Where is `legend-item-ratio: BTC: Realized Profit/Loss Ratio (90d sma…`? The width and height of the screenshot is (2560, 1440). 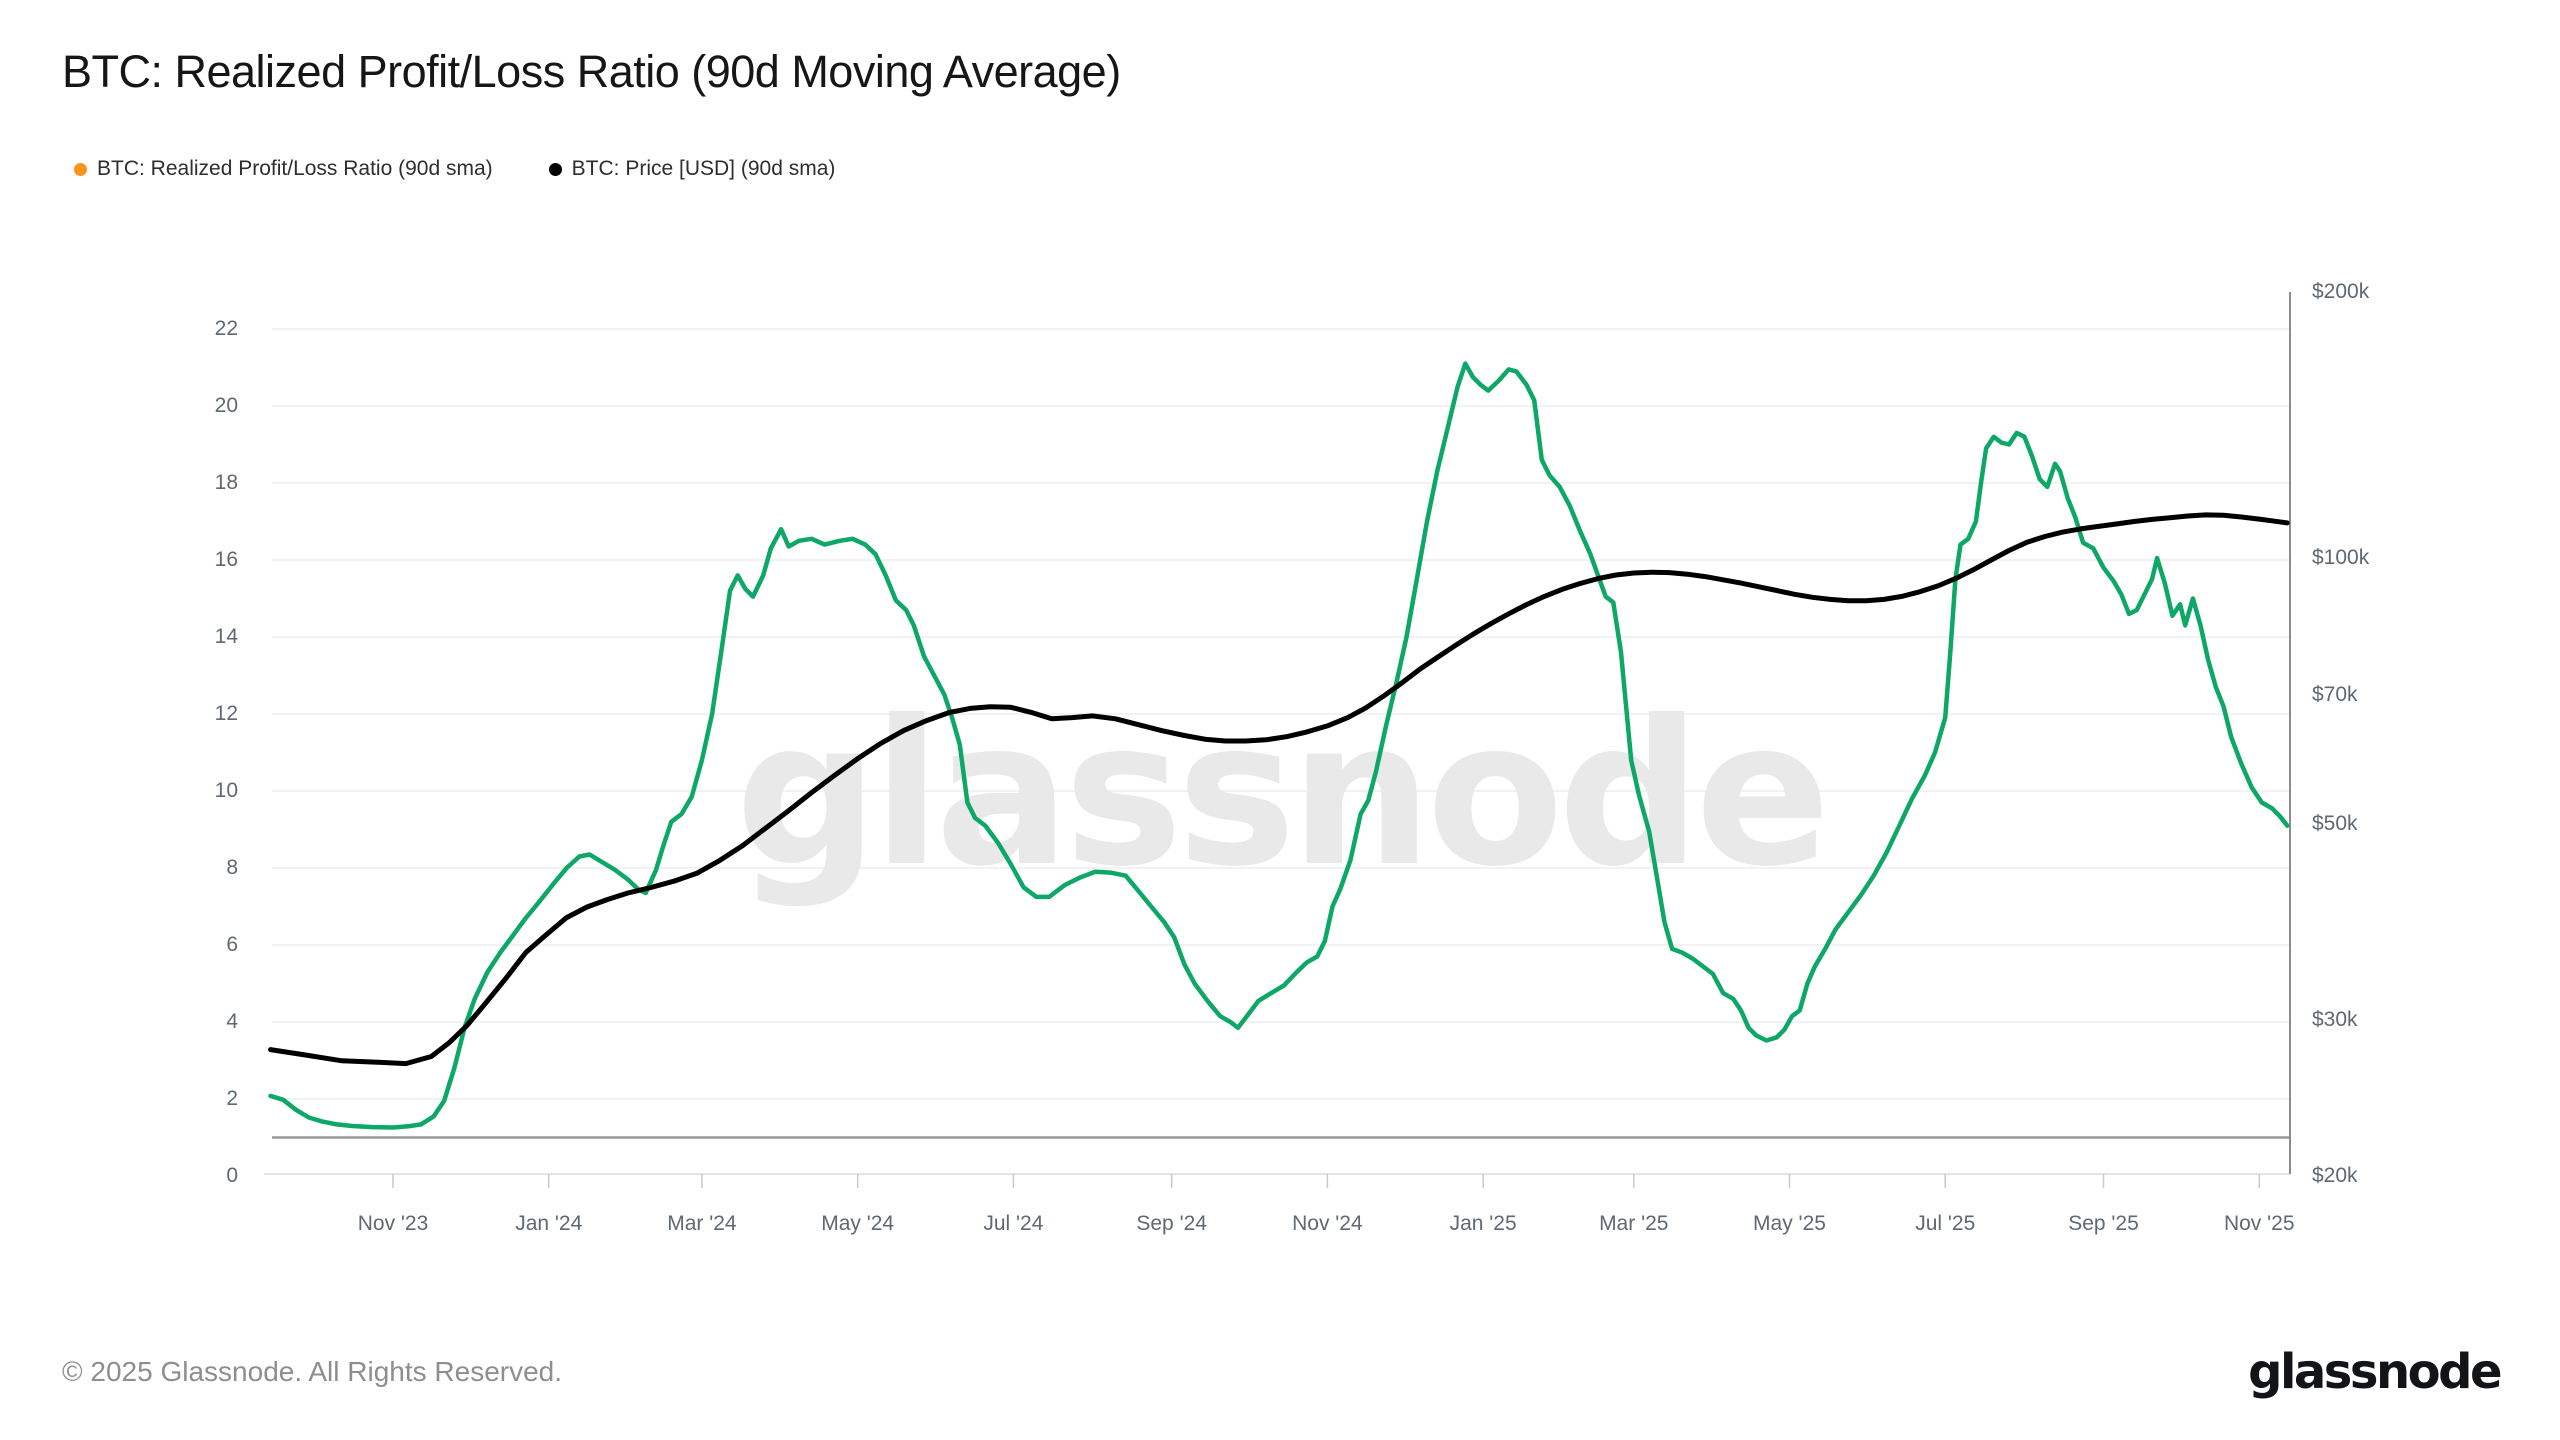
legend-item-ratio: BTC: Realized Profit/Loss Ratio (90d sma… is located at coordinates (283, 169).